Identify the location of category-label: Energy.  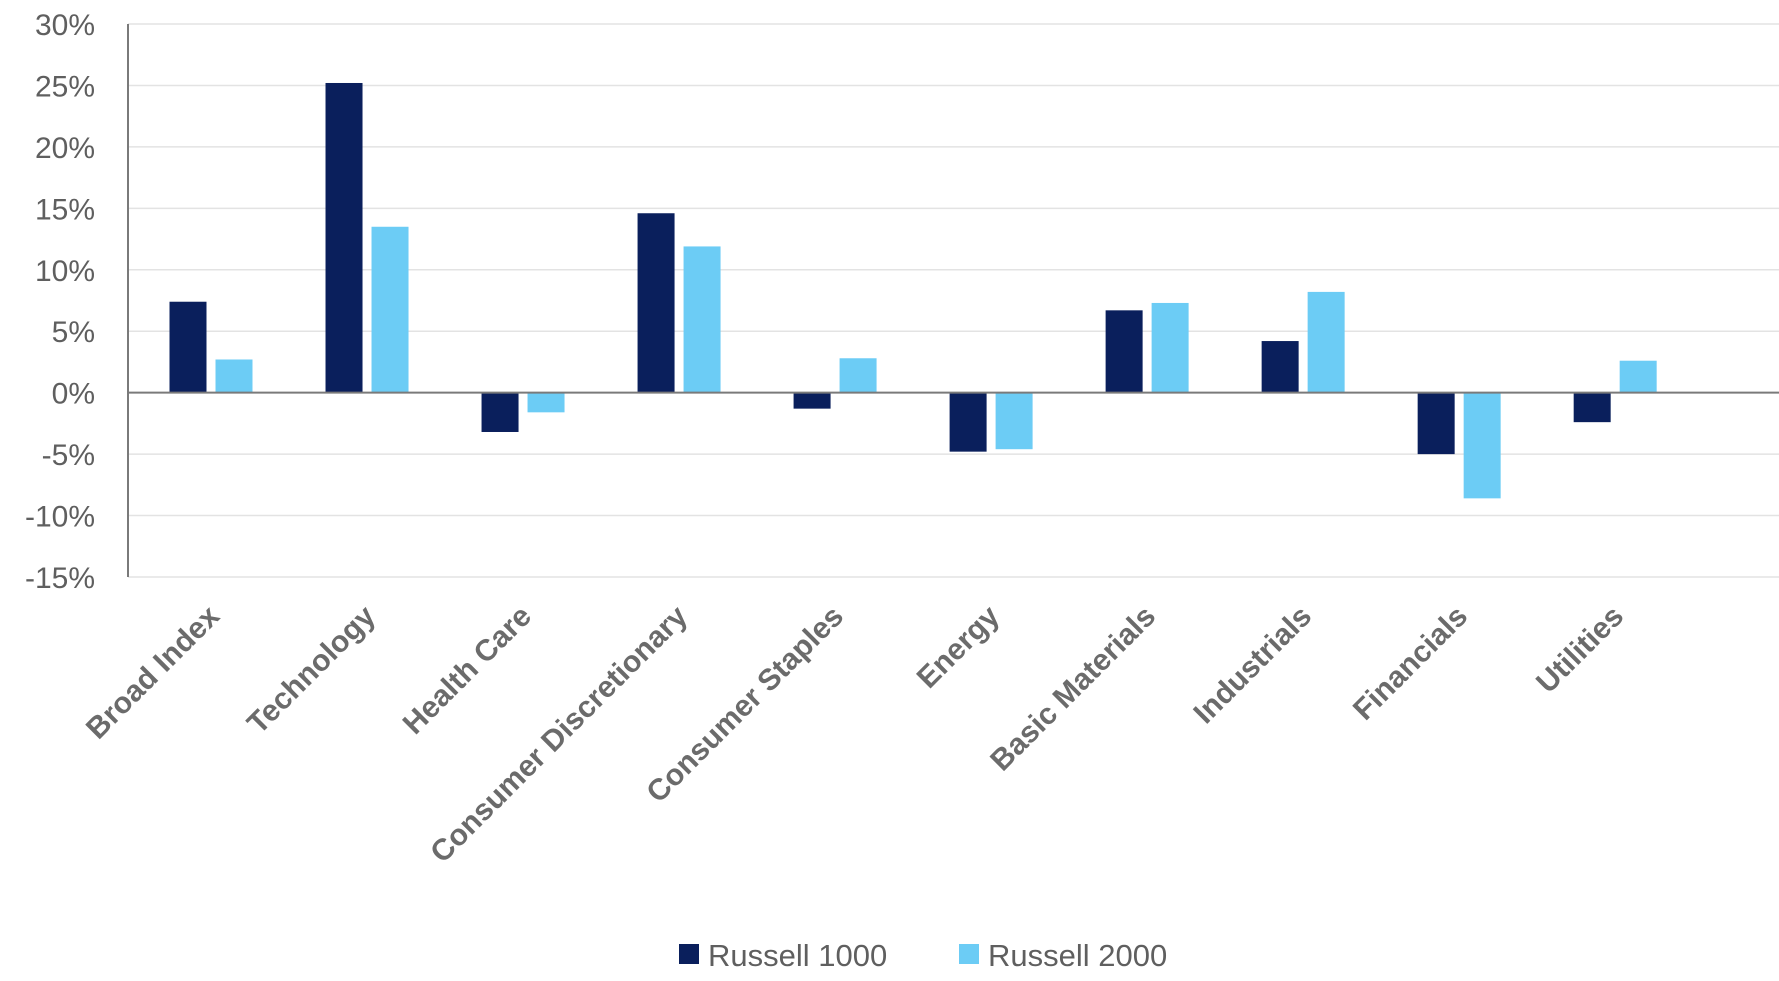
(958, 646).